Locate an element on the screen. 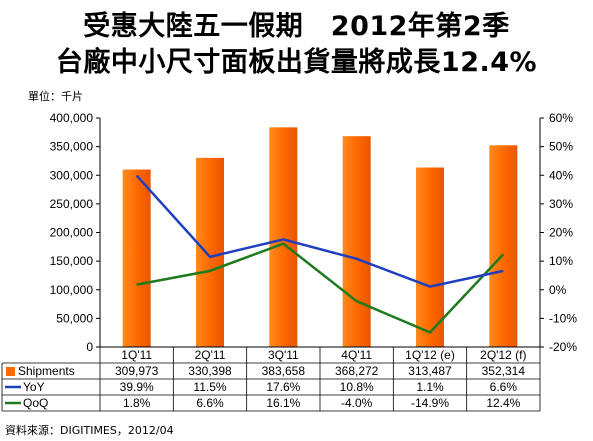 The image size is (593, 441). right-tick-label: -10% is located at coordinates (563, 318).